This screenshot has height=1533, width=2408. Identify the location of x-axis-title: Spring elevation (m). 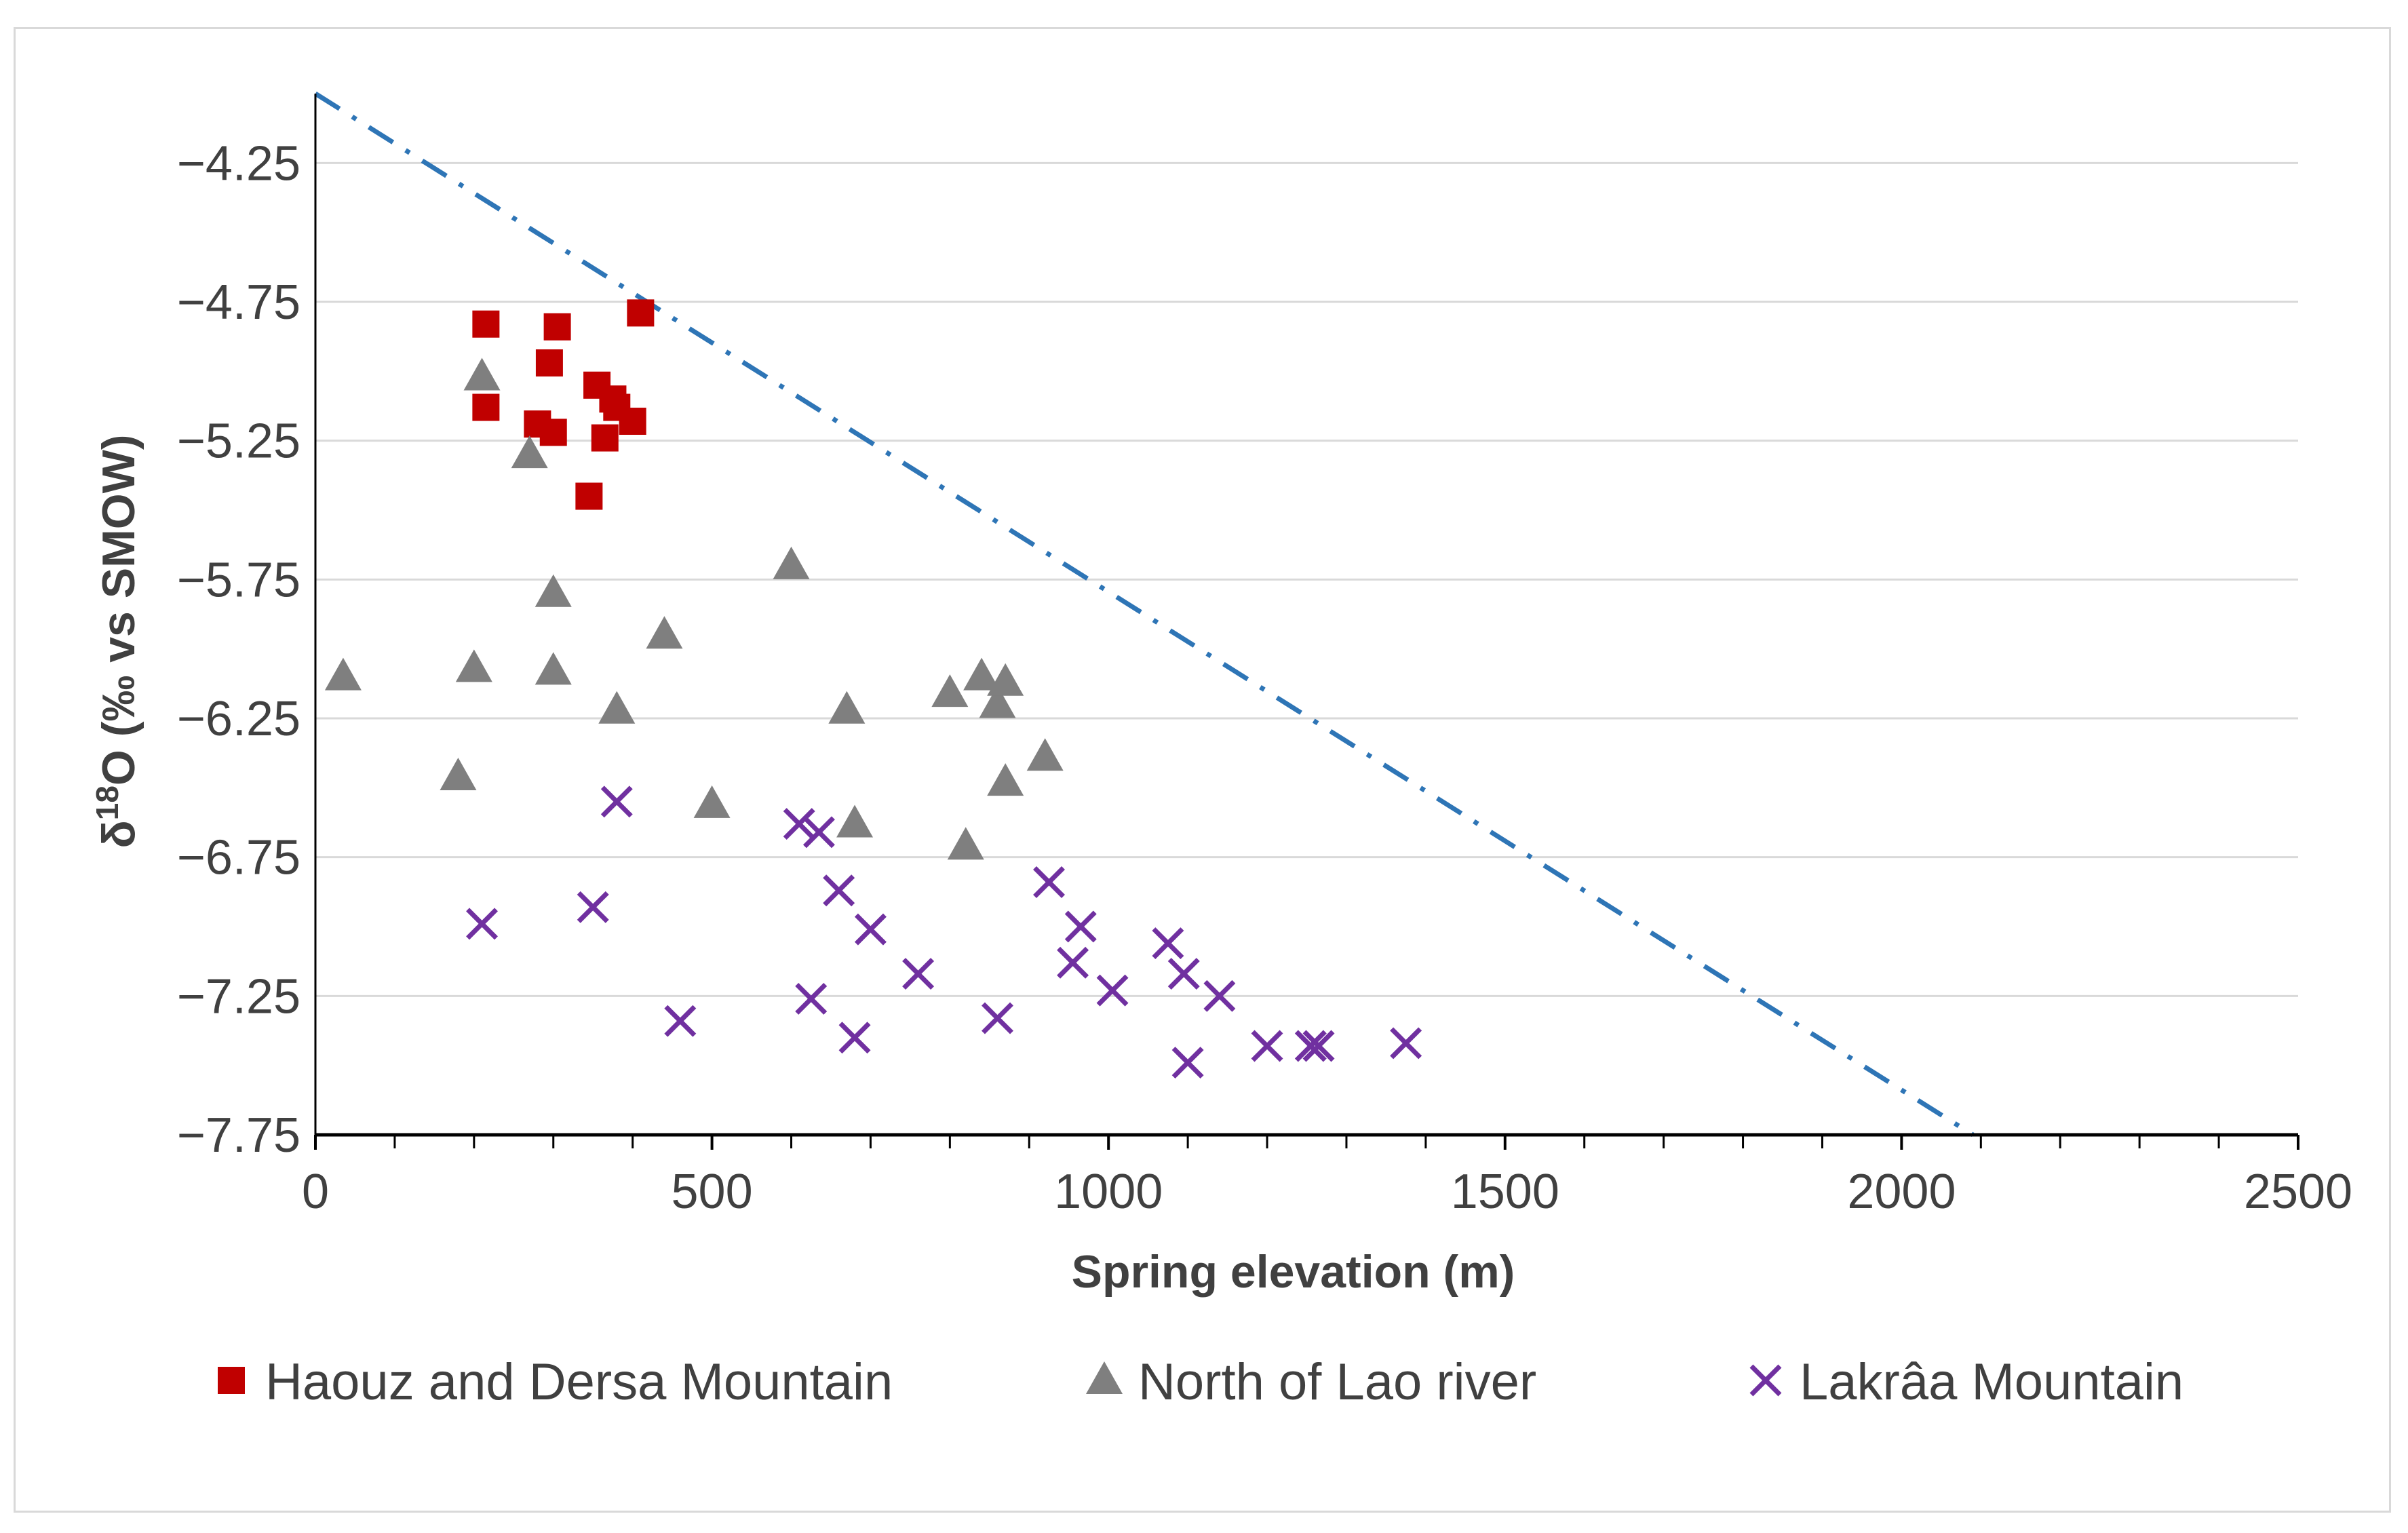
(1293, 1272).